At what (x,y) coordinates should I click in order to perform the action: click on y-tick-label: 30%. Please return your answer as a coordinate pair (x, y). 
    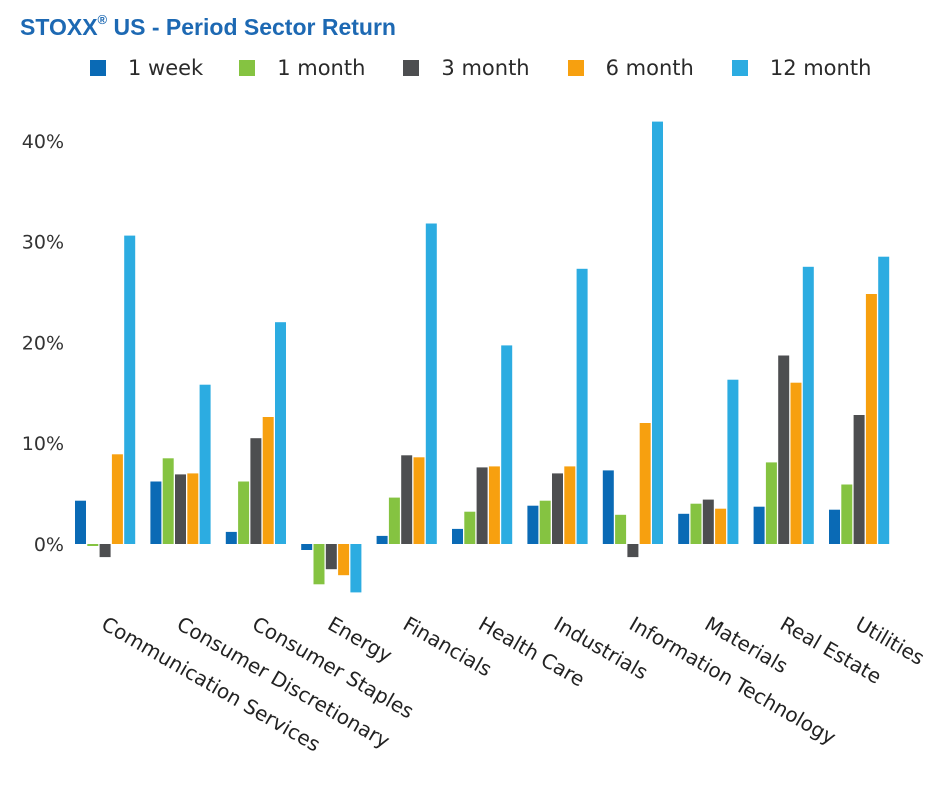
    Looking at the image, I should click on (43, 243).